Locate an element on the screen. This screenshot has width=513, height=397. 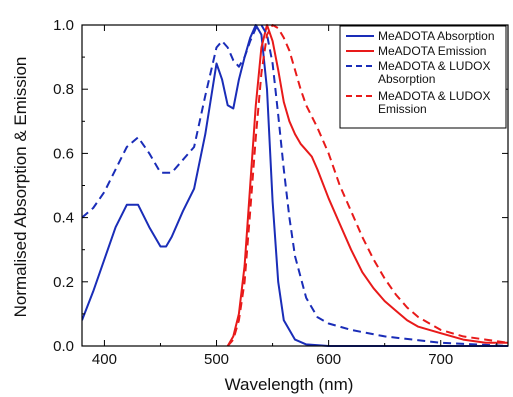
y-tick-label: 0.4 is located at coordinates (63, 218).